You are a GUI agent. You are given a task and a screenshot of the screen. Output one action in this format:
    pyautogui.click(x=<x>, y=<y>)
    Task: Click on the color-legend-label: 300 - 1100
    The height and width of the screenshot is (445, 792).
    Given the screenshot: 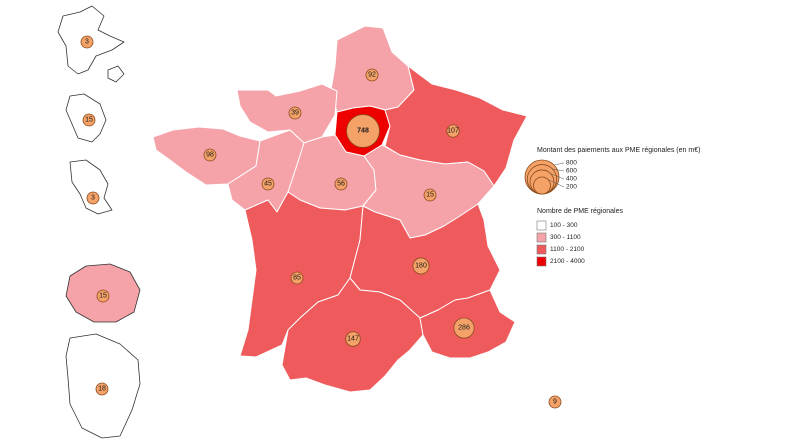 What is the action you would take?
    pyautogui.click(x=565, y=237)
    